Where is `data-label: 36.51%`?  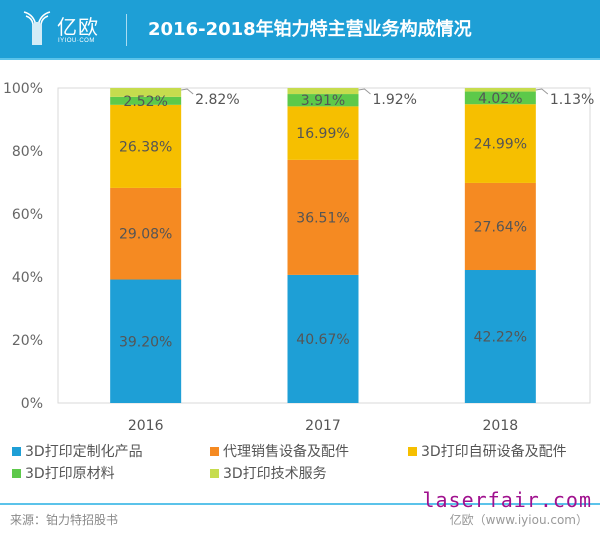 data-label: 36.51% is located at coordinates (322, 218).